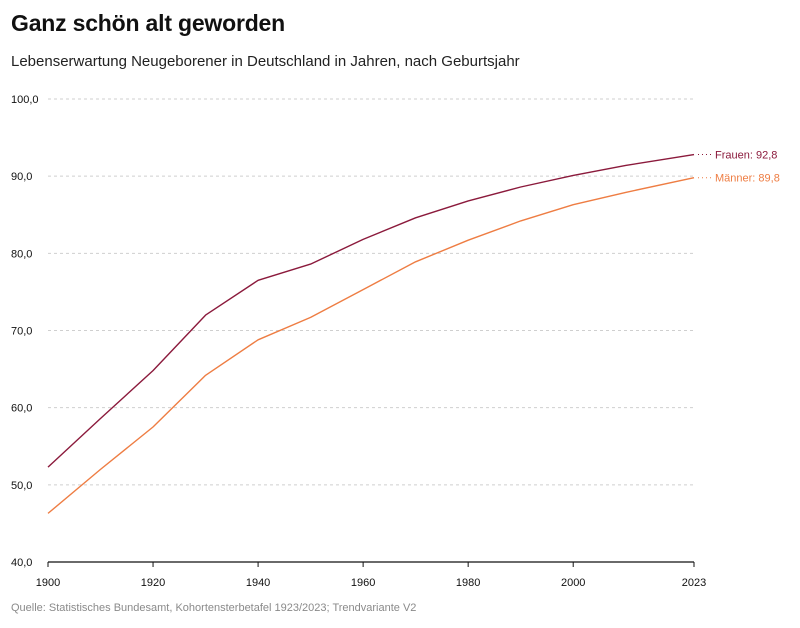  Describe the element at coordinates (21, 254) in the screenshot. I see `y-tick-label: 80,0` at that location.